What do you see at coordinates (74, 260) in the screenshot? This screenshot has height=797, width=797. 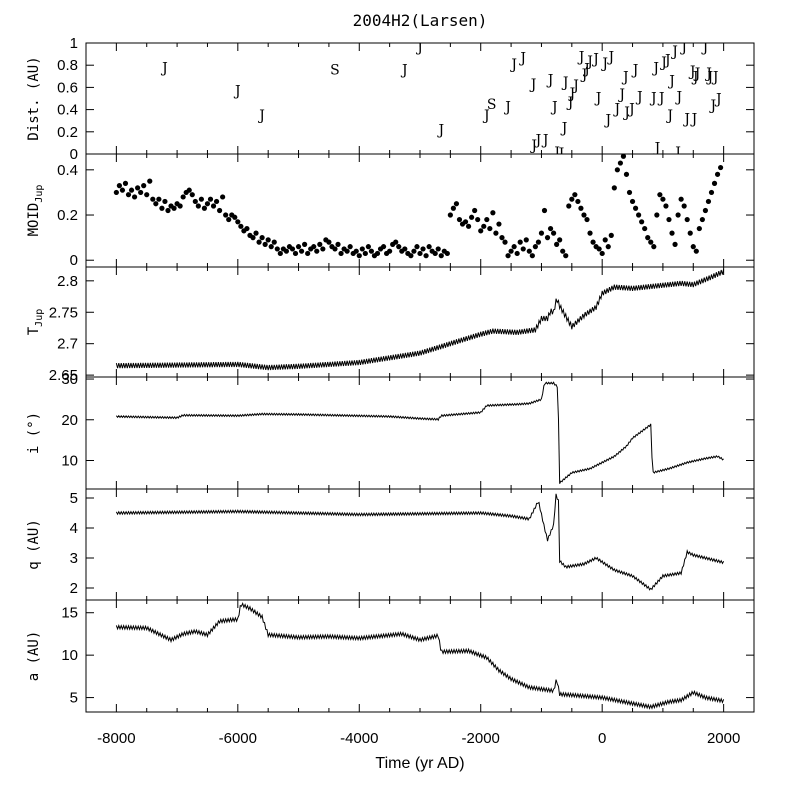 I see `y-tick-label: 0` at bounding box center [74, 260].